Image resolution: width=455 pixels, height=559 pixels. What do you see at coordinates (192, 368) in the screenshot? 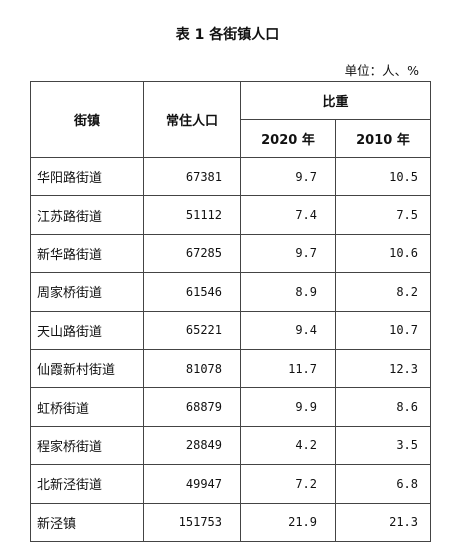
I see `cell-population: 81078` at bounding box center [192, 368].